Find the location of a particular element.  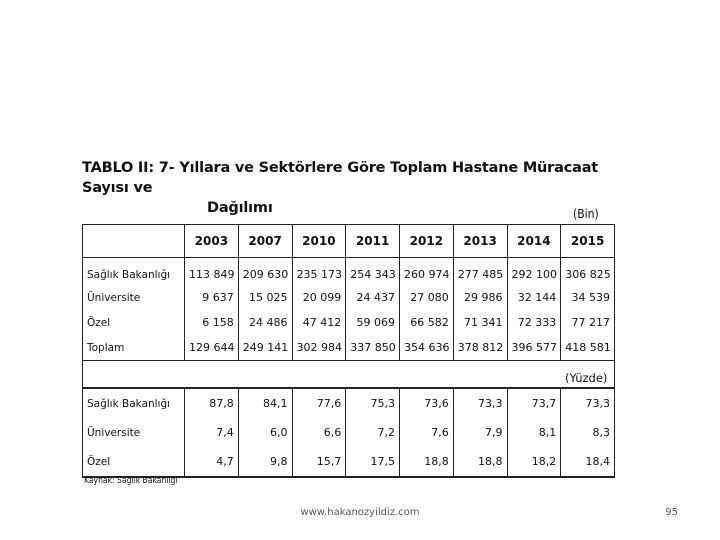

value-cell: 9 637 is located at coordinates (211, 297).